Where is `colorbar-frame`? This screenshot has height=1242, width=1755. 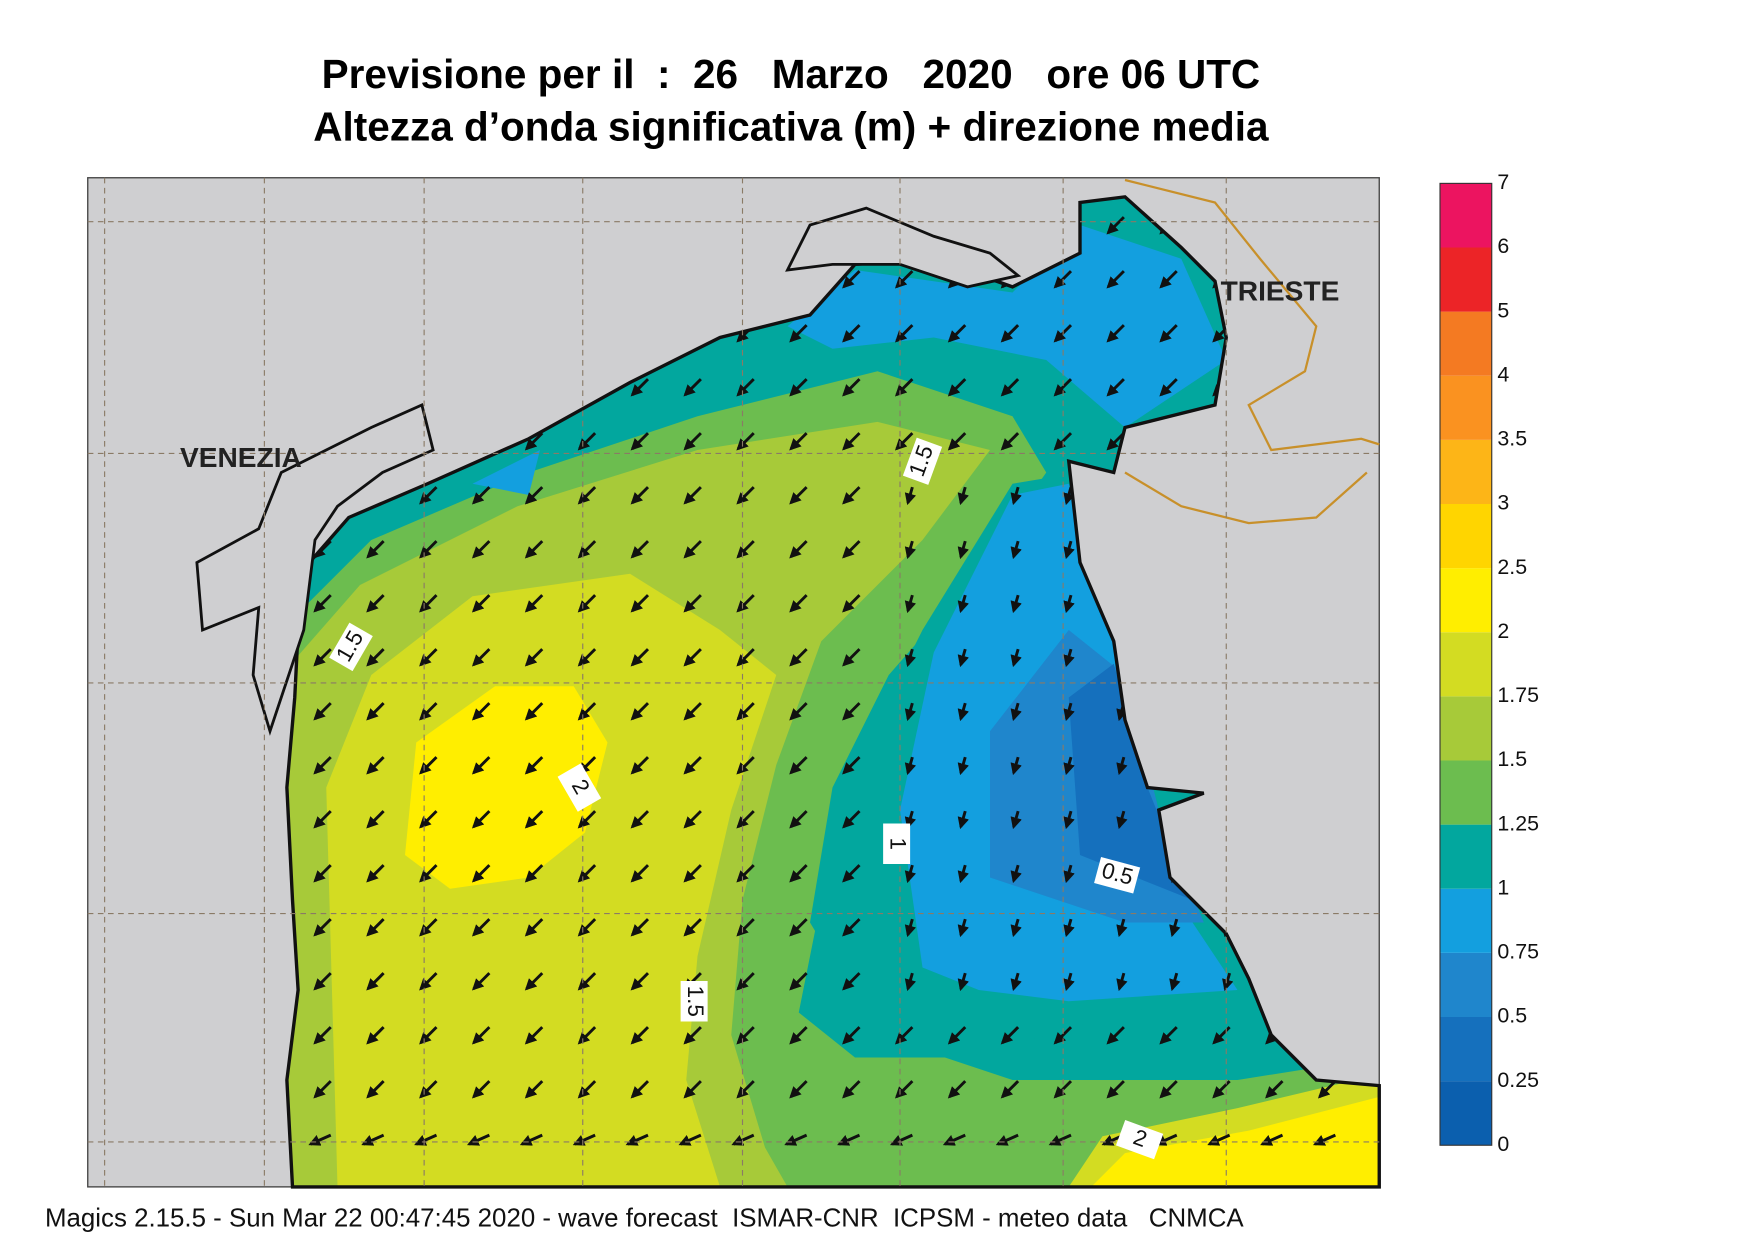 colorbar-frame is located at coordinates (1466, 664).